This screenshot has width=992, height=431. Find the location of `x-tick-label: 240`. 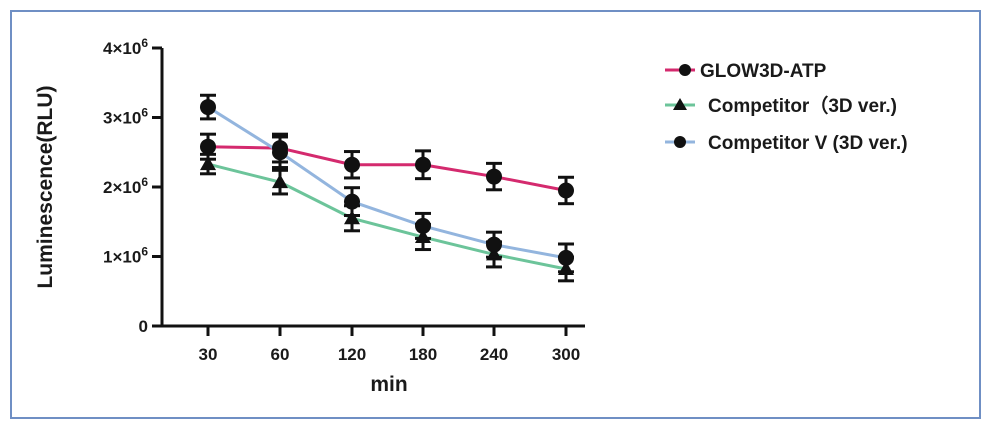

x-tick-label: 240 is located at coordinates (494, 354).